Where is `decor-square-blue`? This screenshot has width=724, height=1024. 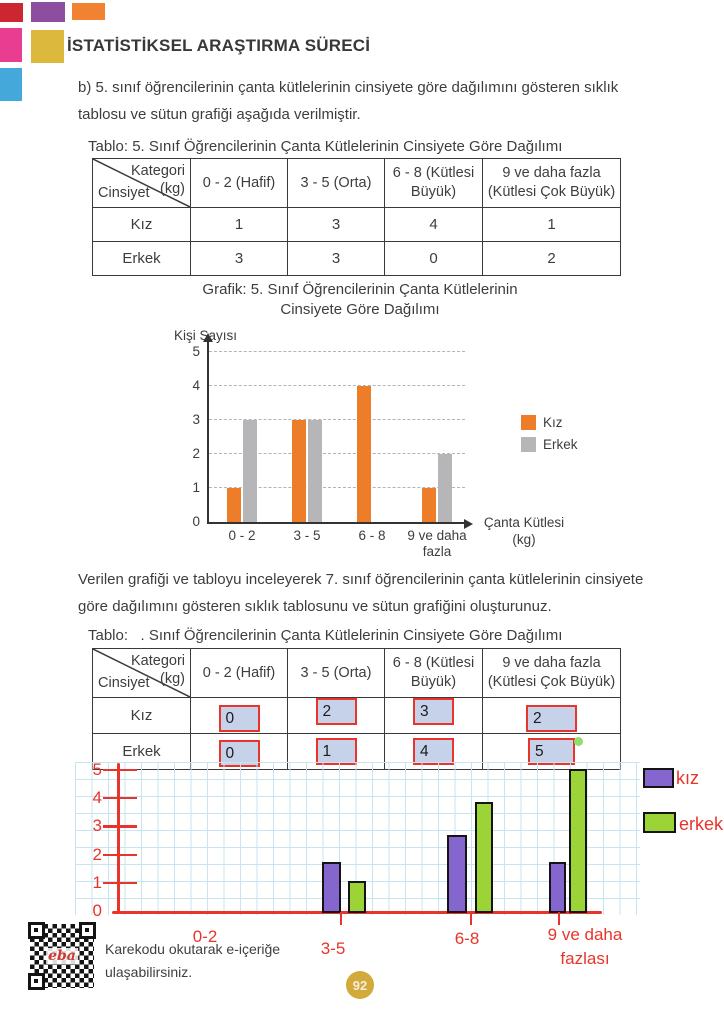
decor-square-blue is located at coordinates (11, 84).